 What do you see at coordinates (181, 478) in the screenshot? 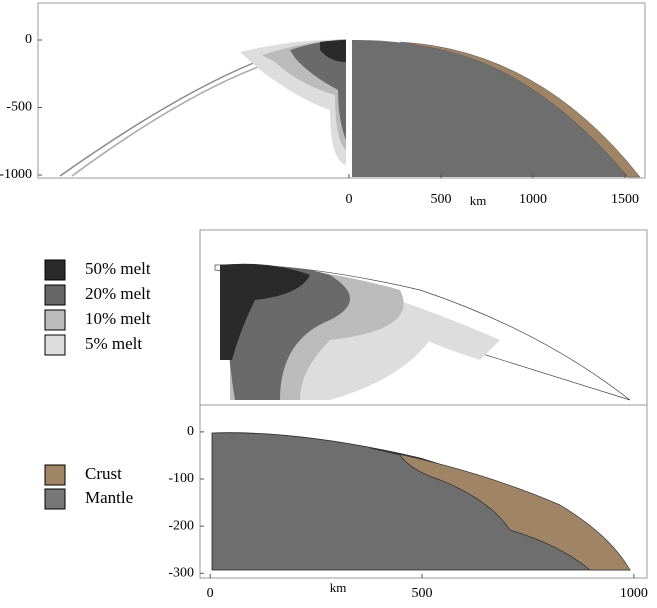
I see `y-tick-label: -100` at bounding box center [181, 478].